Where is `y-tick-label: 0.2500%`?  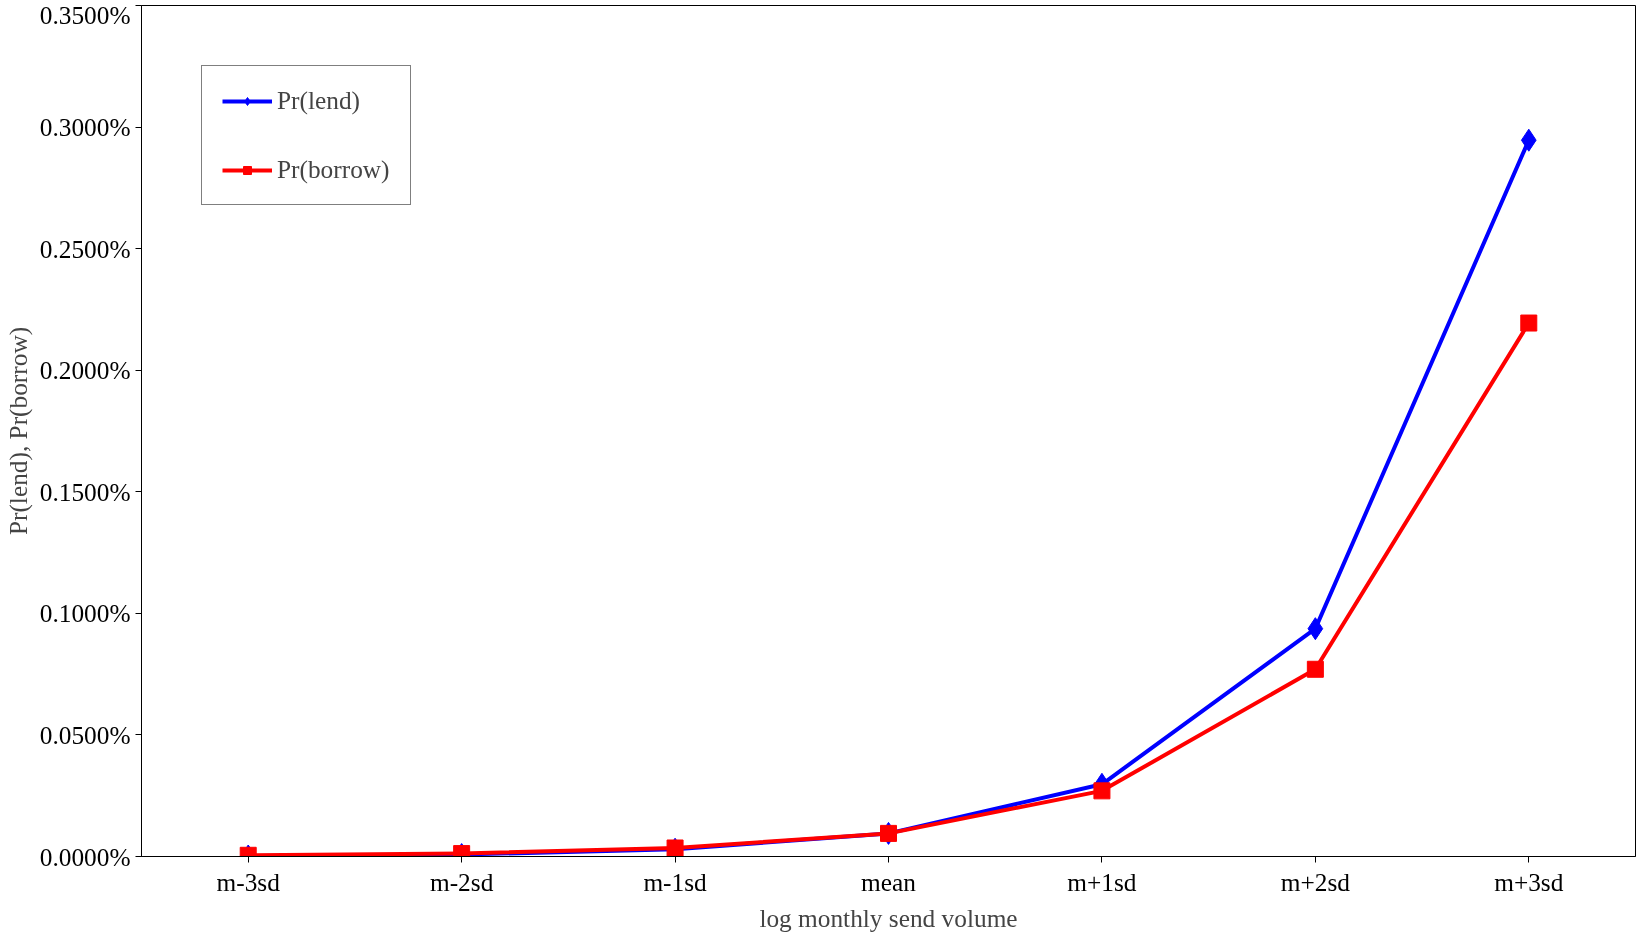 y-tick-label: 0.2500% is located at coordinates (85, 248).